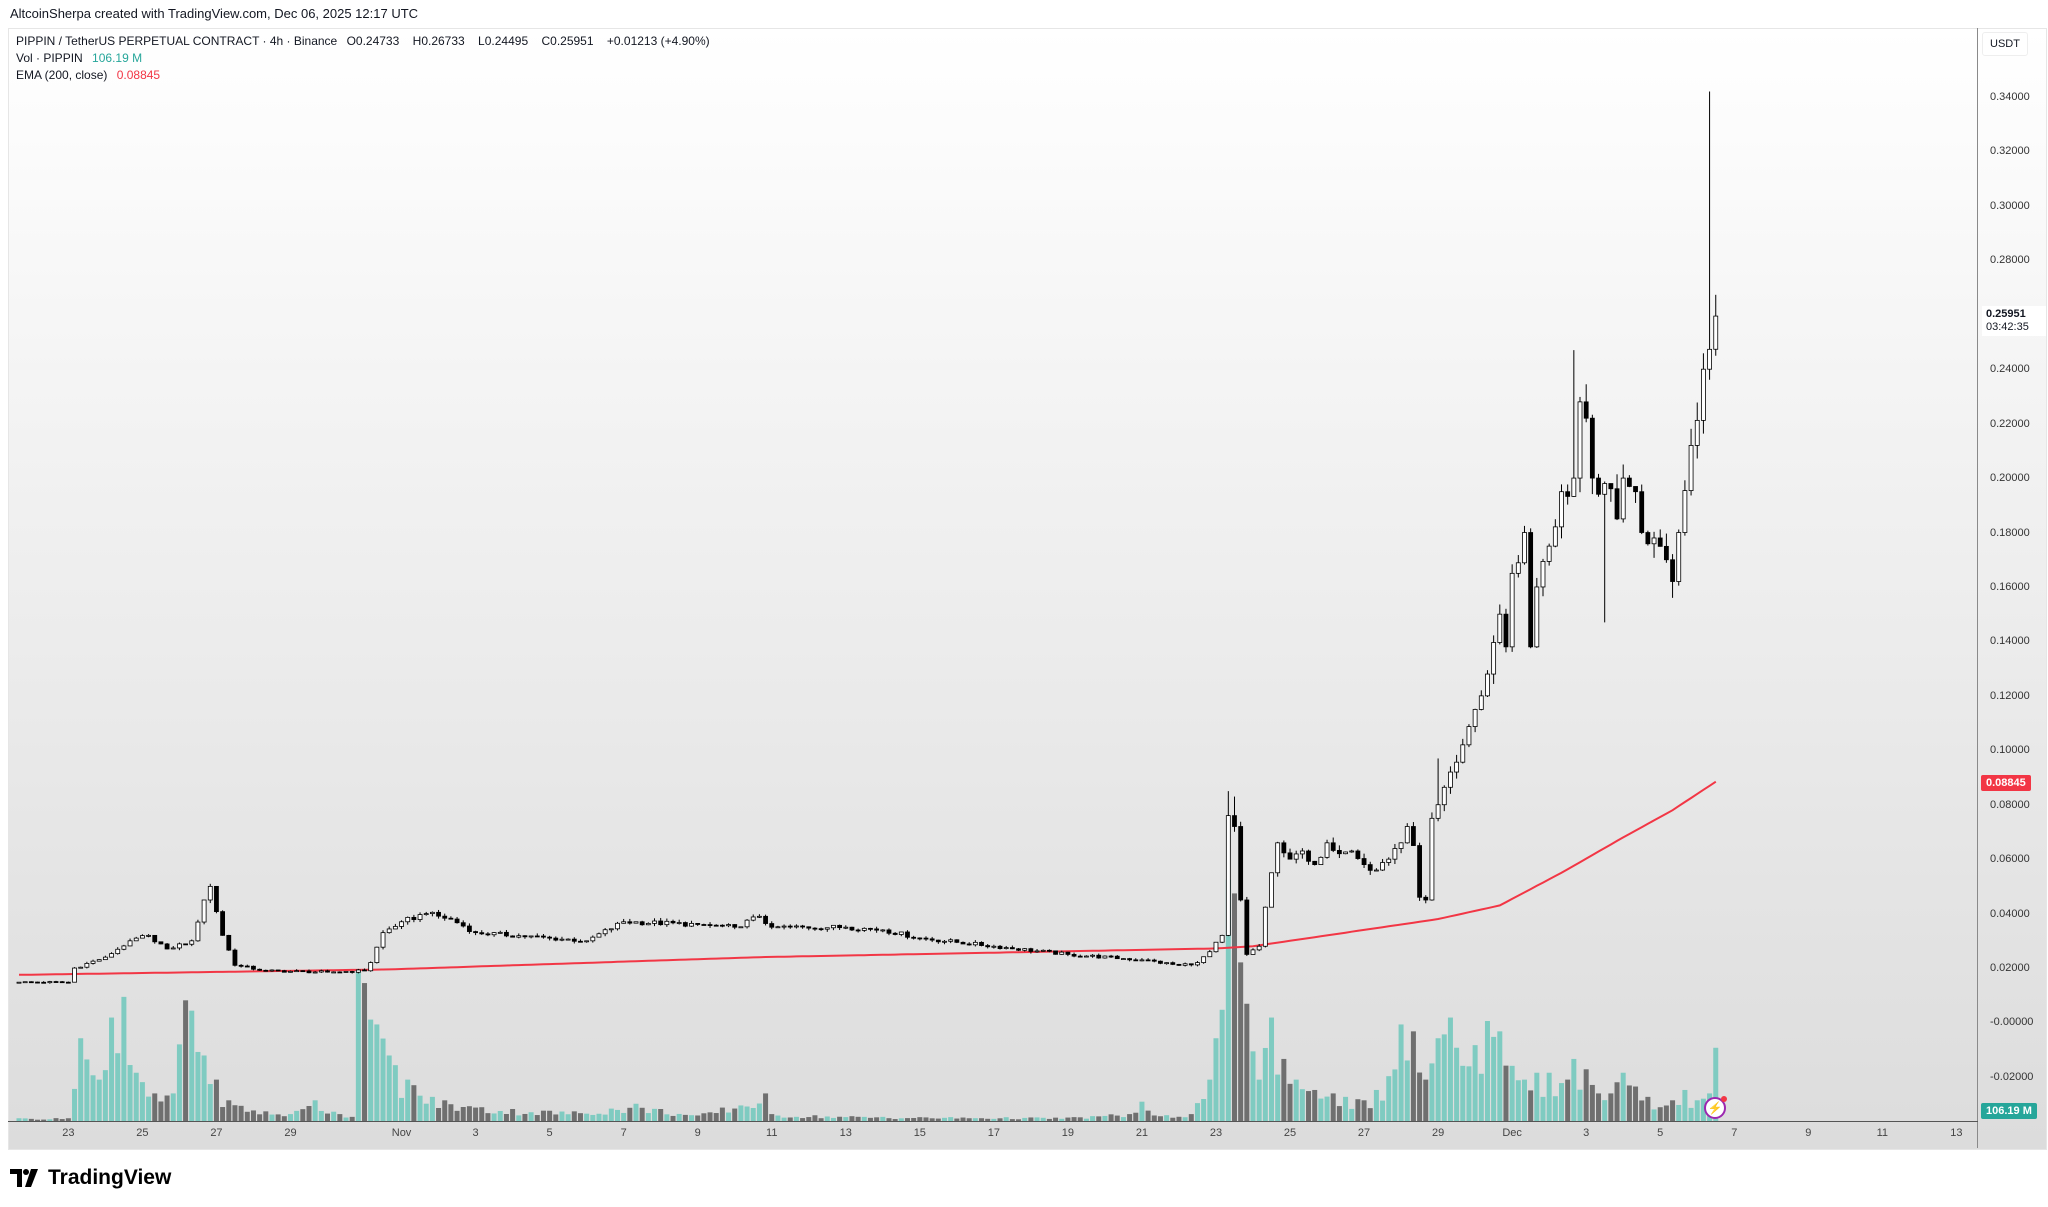 This screenshot has width=2048, height=1207. I want to click on volume-legend: Vol · PIPPIN 106.19 M, so click(82, 58).